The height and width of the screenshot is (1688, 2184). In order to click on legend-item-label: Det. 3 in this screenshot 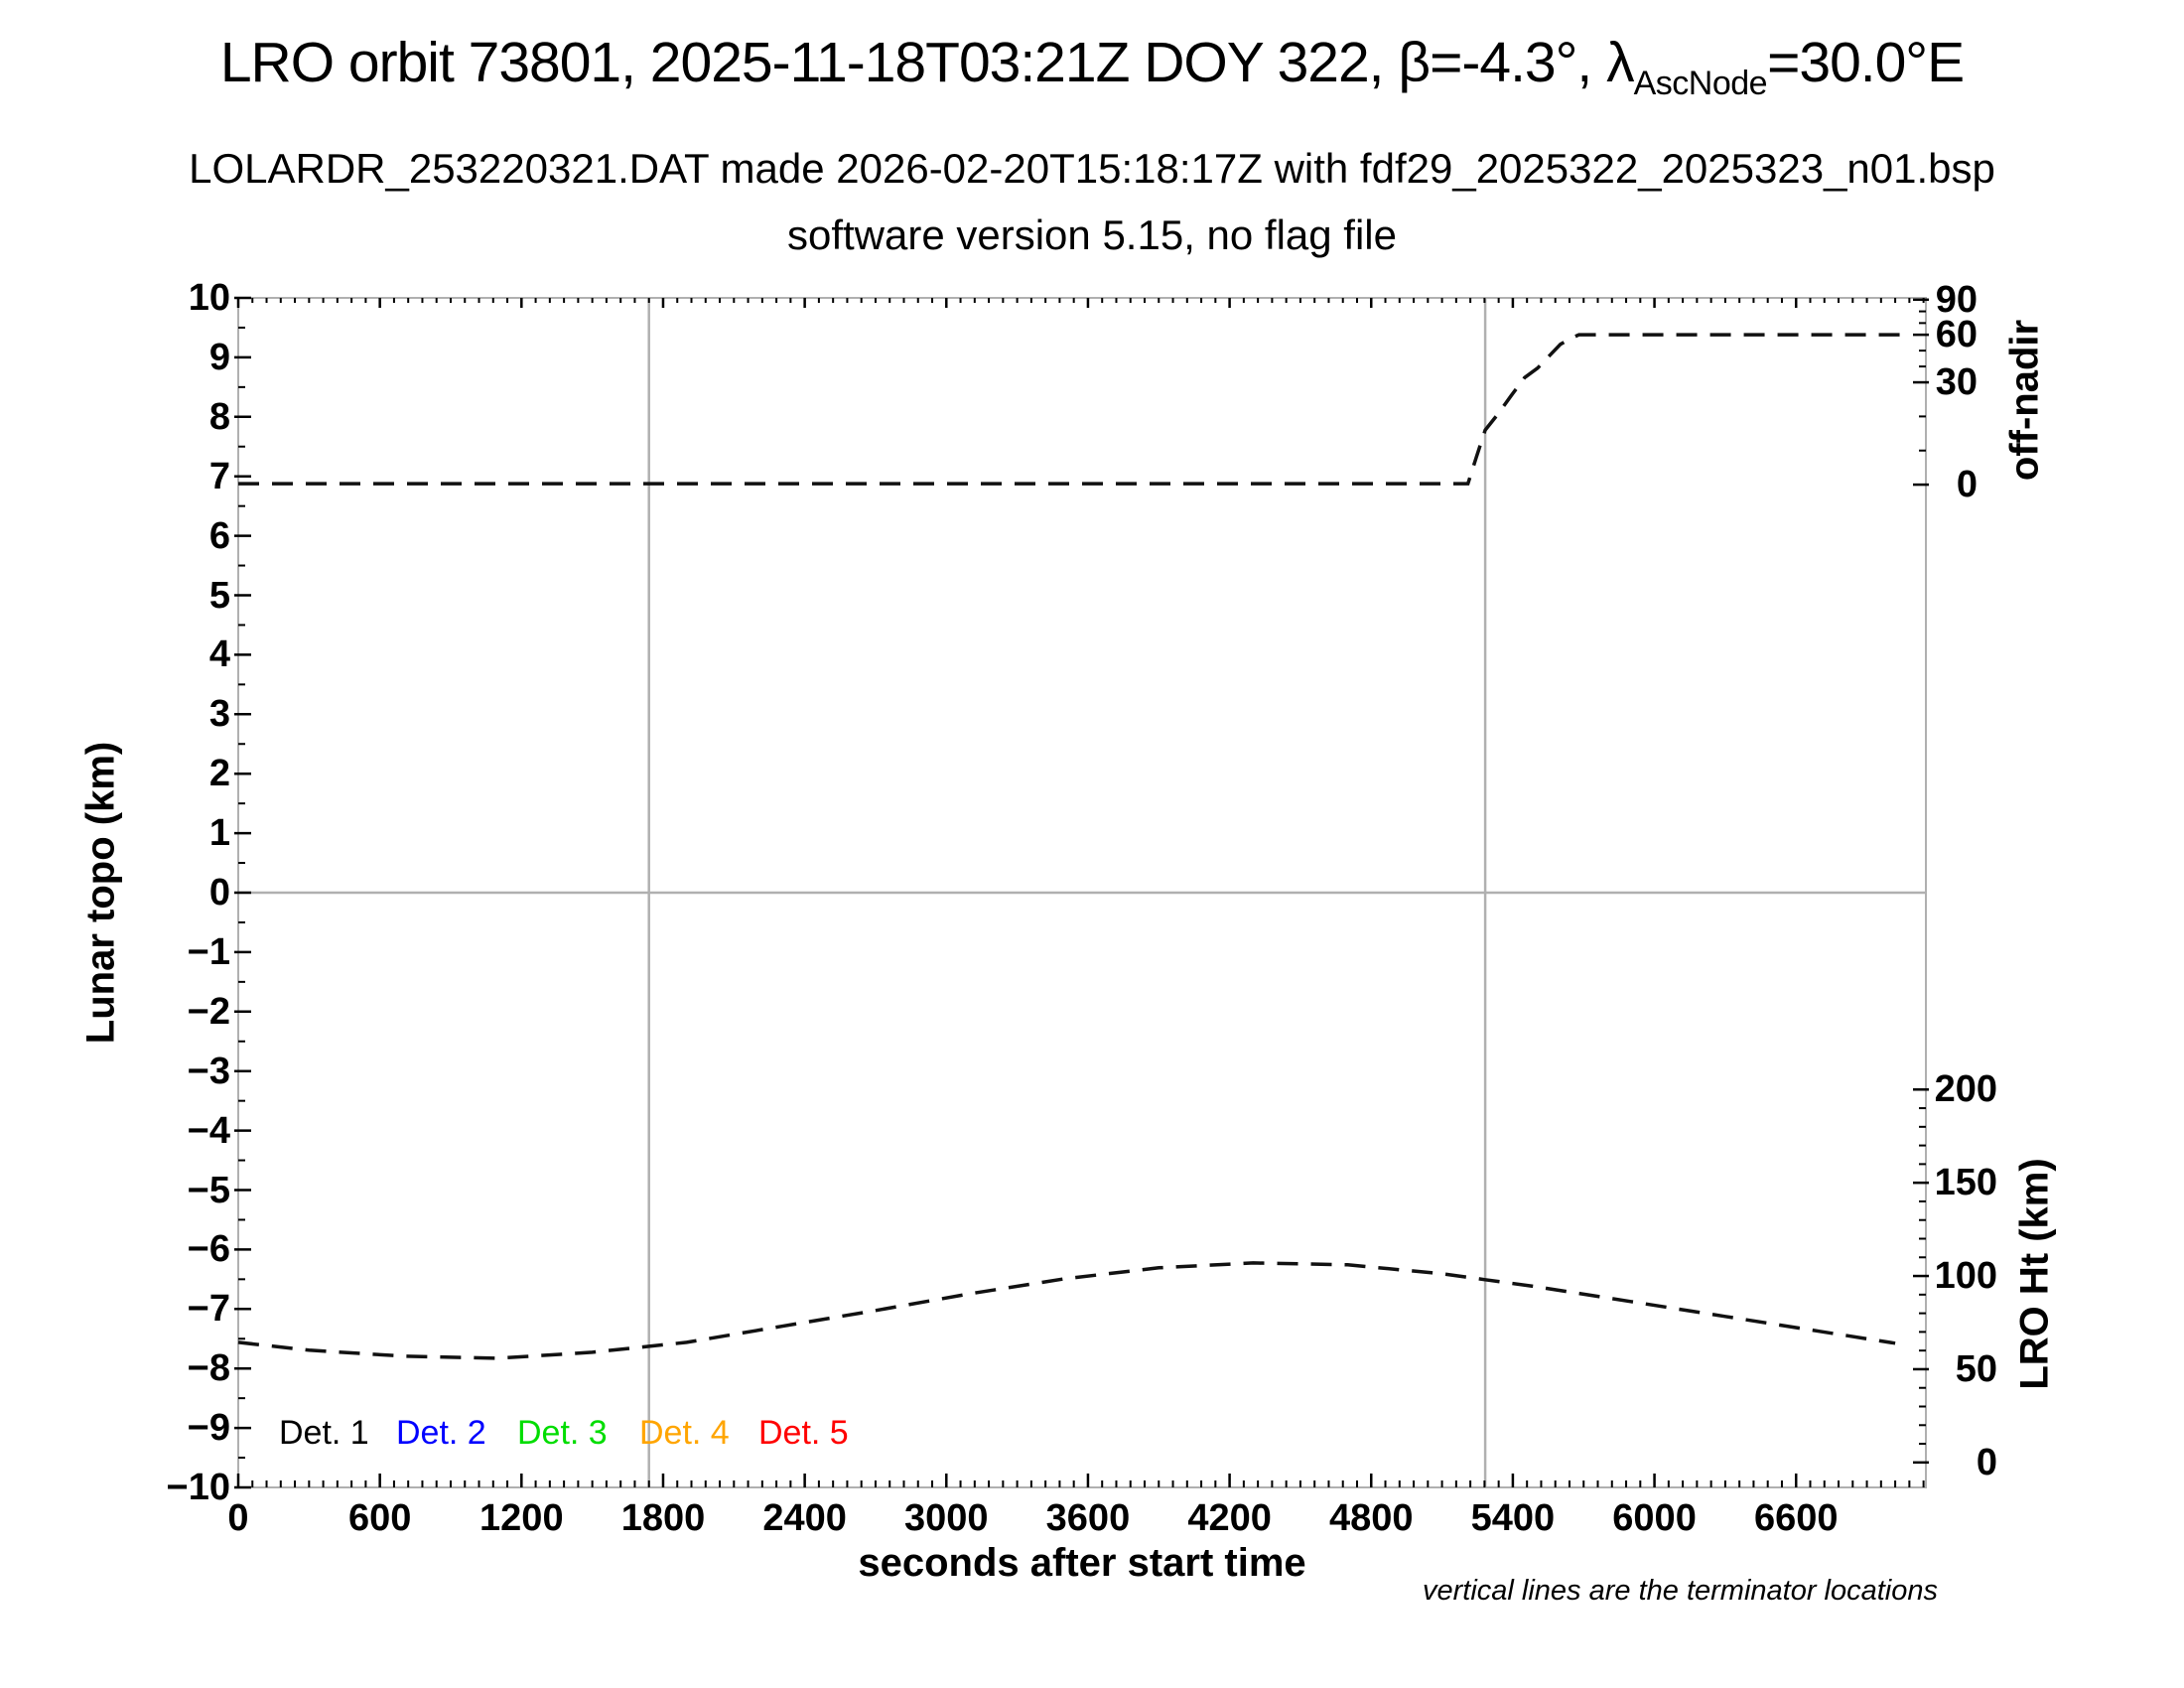, I will do `click(562, 1433)`.